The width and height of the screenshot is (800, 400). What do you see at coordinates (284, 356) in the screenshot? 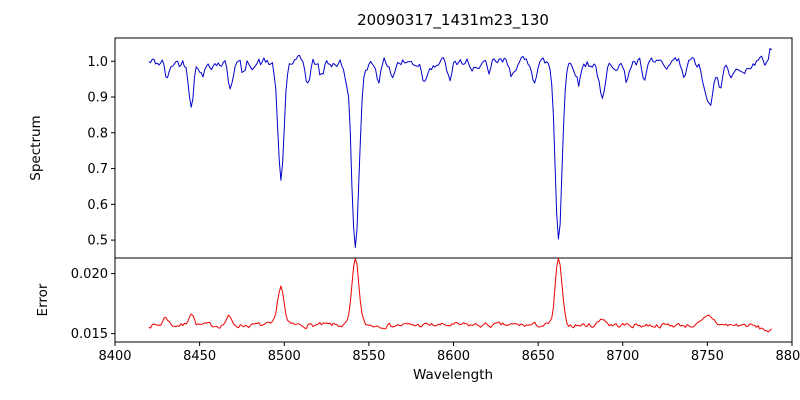
I see `x-tick-label: 8500` at bounding box center [284, 356].